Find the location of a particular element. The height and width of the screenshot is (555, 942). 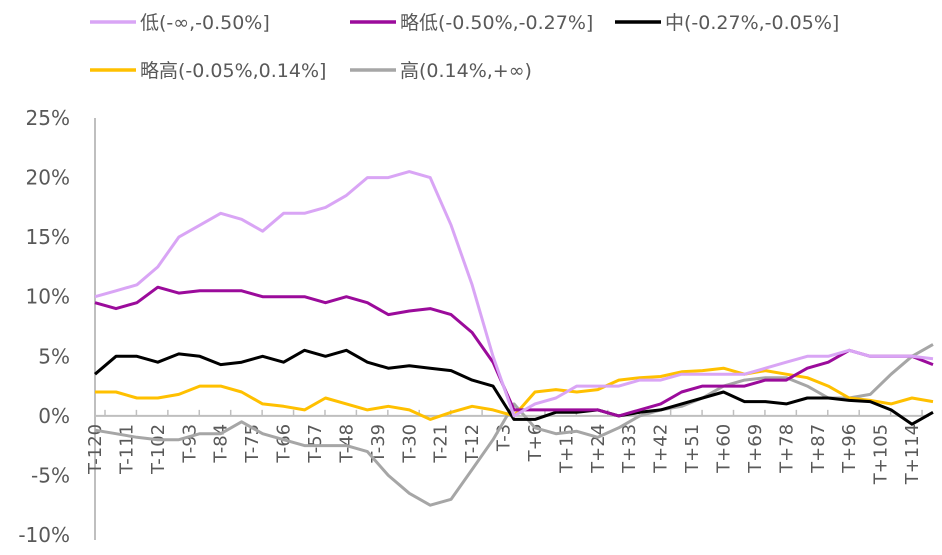

y-tick-label: 10% is located at coordinates (48, 297).